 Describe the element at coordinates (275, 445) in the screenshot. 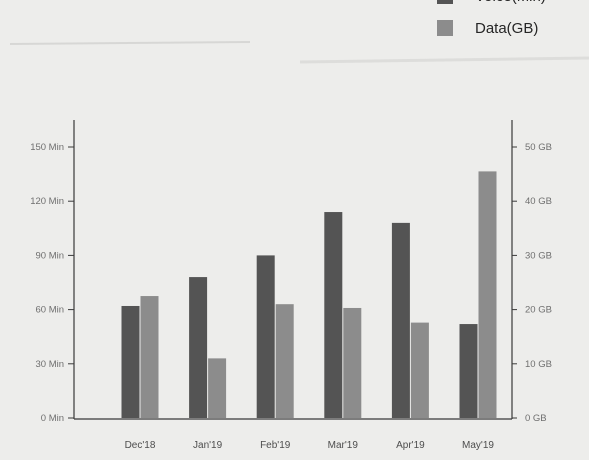

I see `category-label: Feb'19` at that location.